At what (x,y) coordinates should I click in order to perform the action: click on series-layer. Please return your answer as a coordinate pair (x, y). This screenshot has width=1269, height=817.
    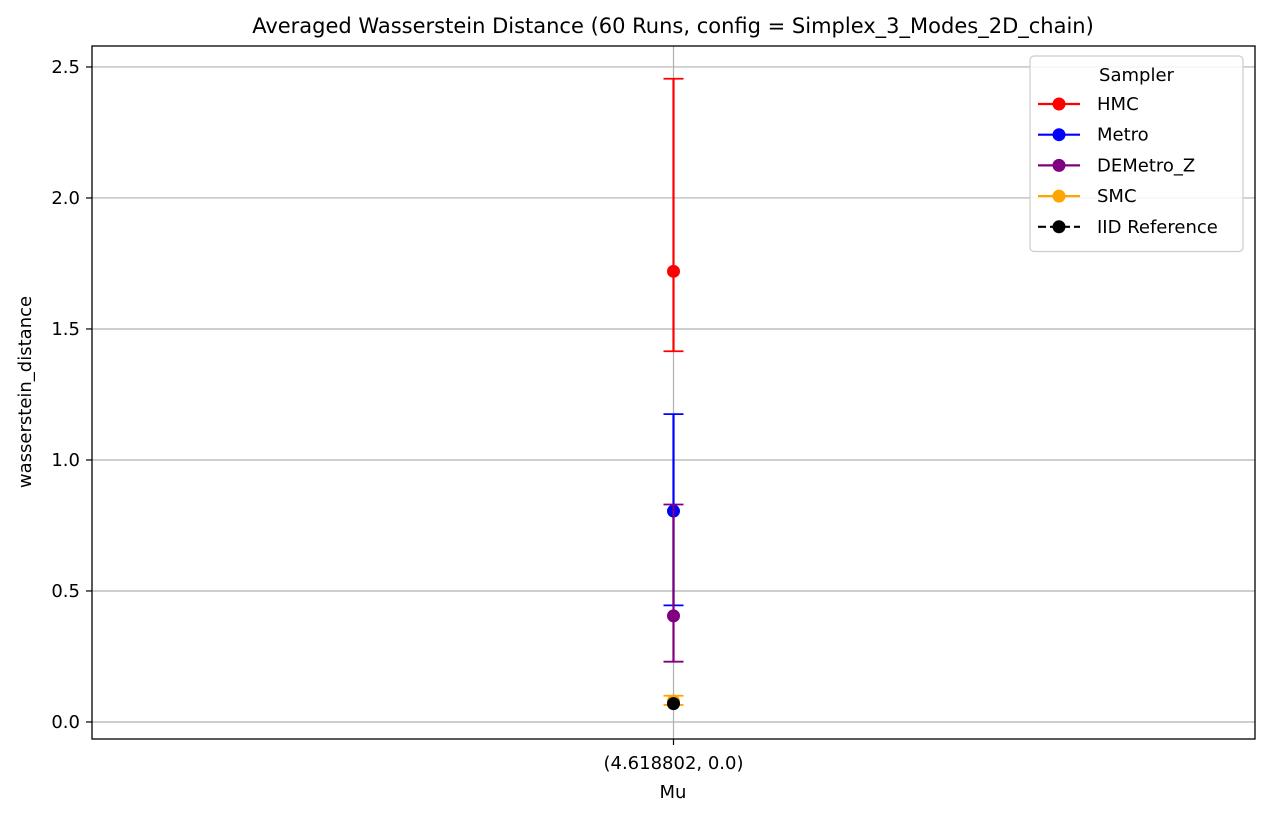
    Looking at the image, I should click on (673, 394).